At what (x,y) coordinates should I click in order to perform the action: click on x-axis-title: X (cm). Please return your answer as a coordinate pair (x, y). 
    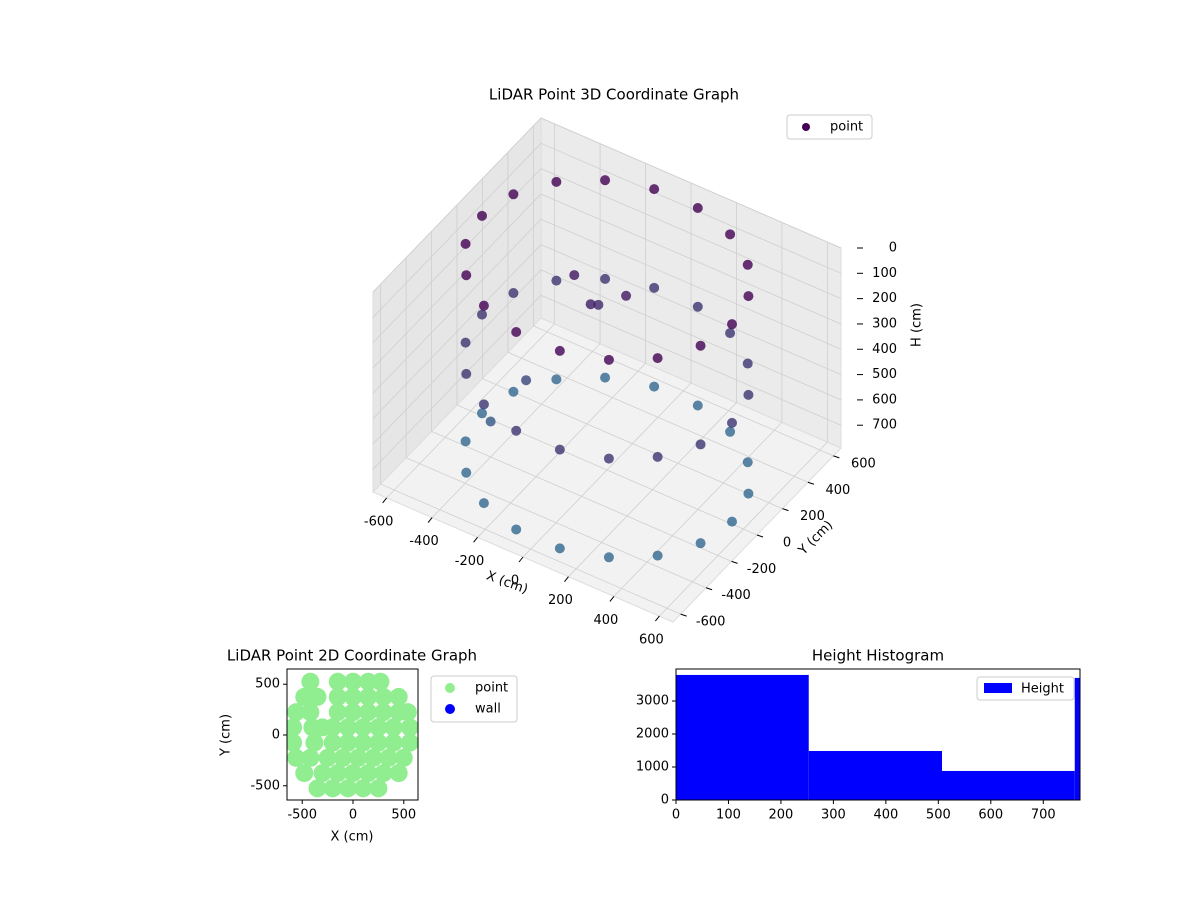
    Looking at the image, I should click on (352, 837).